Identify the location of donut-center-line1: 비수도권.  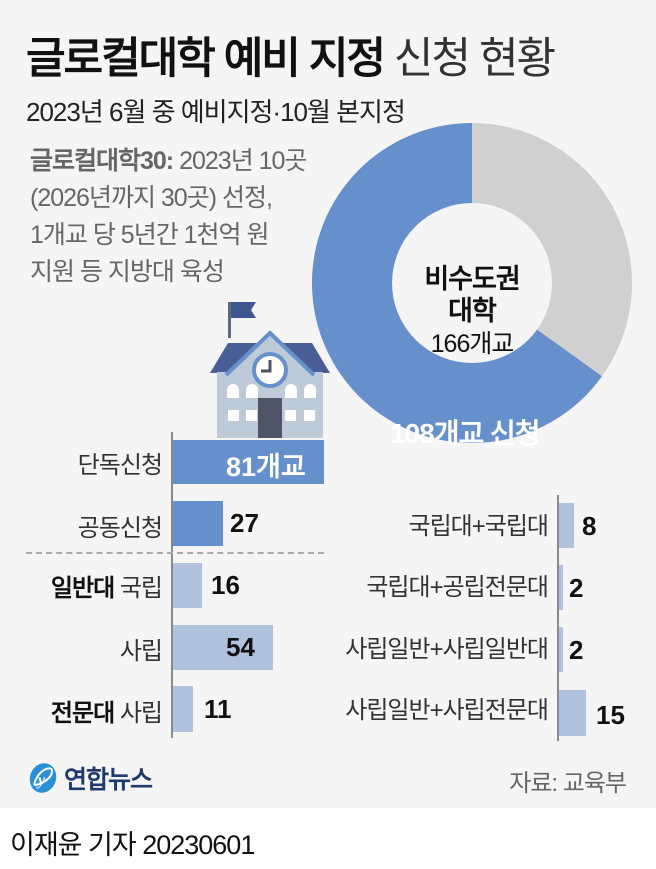
(472, 279).